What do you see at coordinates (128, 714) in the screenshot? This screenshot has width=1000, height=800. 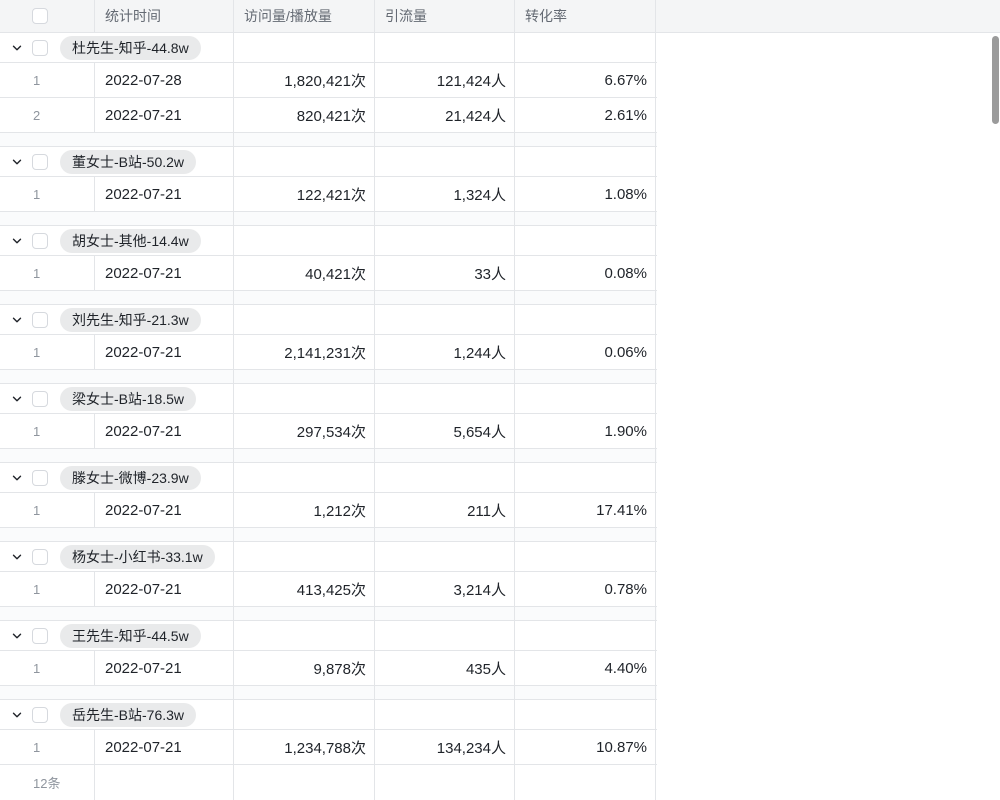 I see `group-label: 岳先生-B站-76.3w` at bounding box center [128, 714].